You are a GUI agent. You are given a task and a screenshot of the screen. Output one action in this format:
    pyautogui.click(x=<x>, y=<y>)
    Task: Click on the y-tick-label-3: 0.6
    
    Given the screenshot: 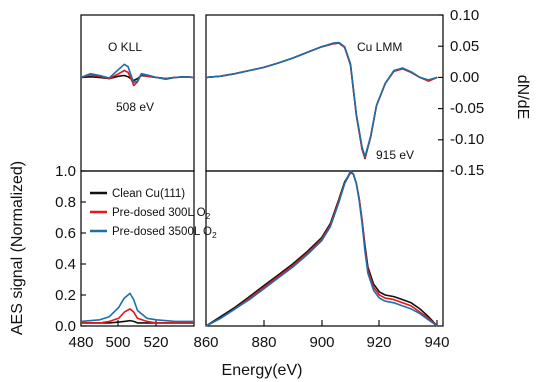 What is the action you would take?
    pyautogui.click(x=65, y=233)
    